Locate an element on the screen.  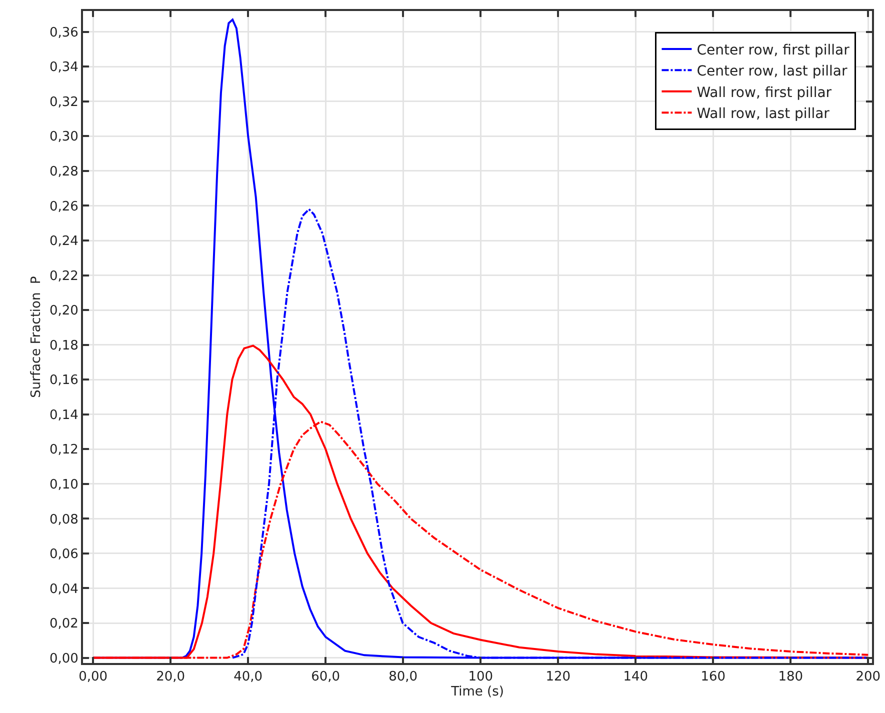
x-tick-label: 60,0 is located at coordinates (325, 677).